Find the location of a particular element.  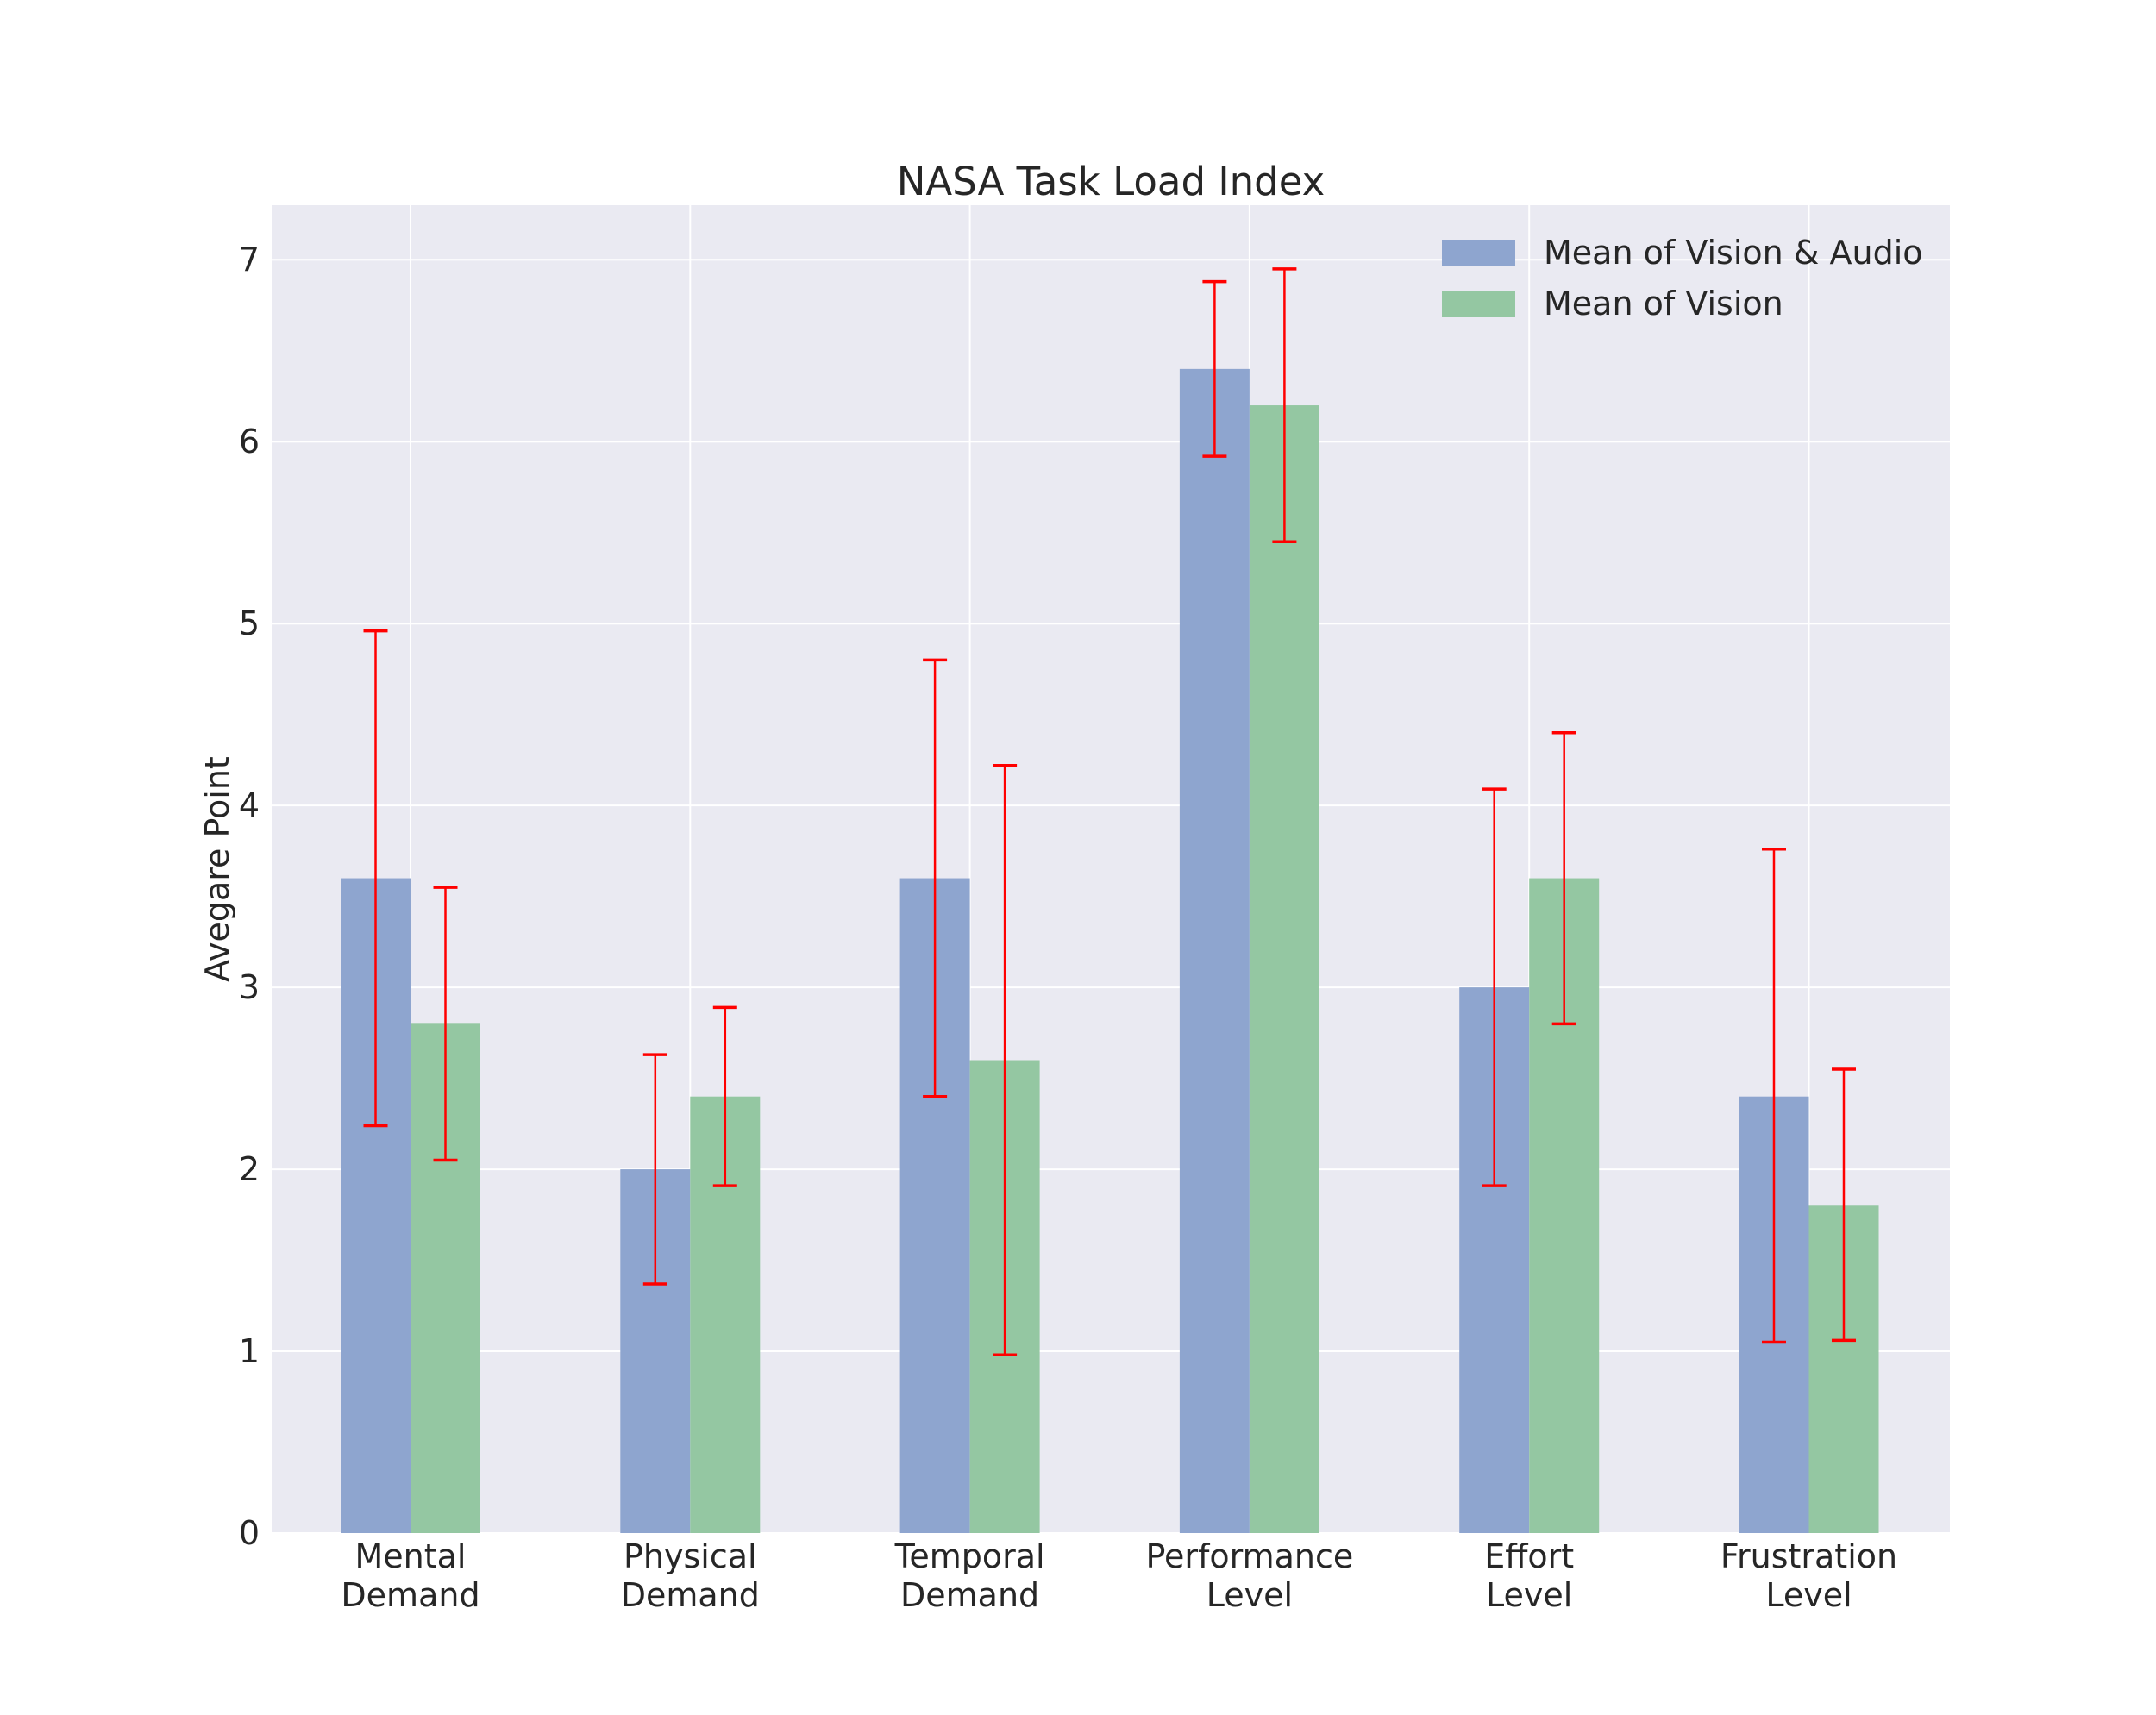

y-tick-label: 3 is located at coordinates (250, 987).